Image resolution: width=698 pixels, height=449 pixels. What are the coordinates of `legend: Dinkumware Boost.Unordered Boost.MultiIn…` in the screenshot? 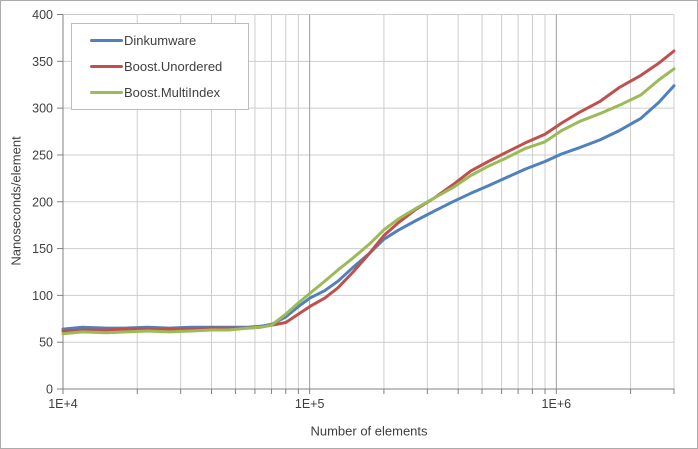 It's located at (160, 66).